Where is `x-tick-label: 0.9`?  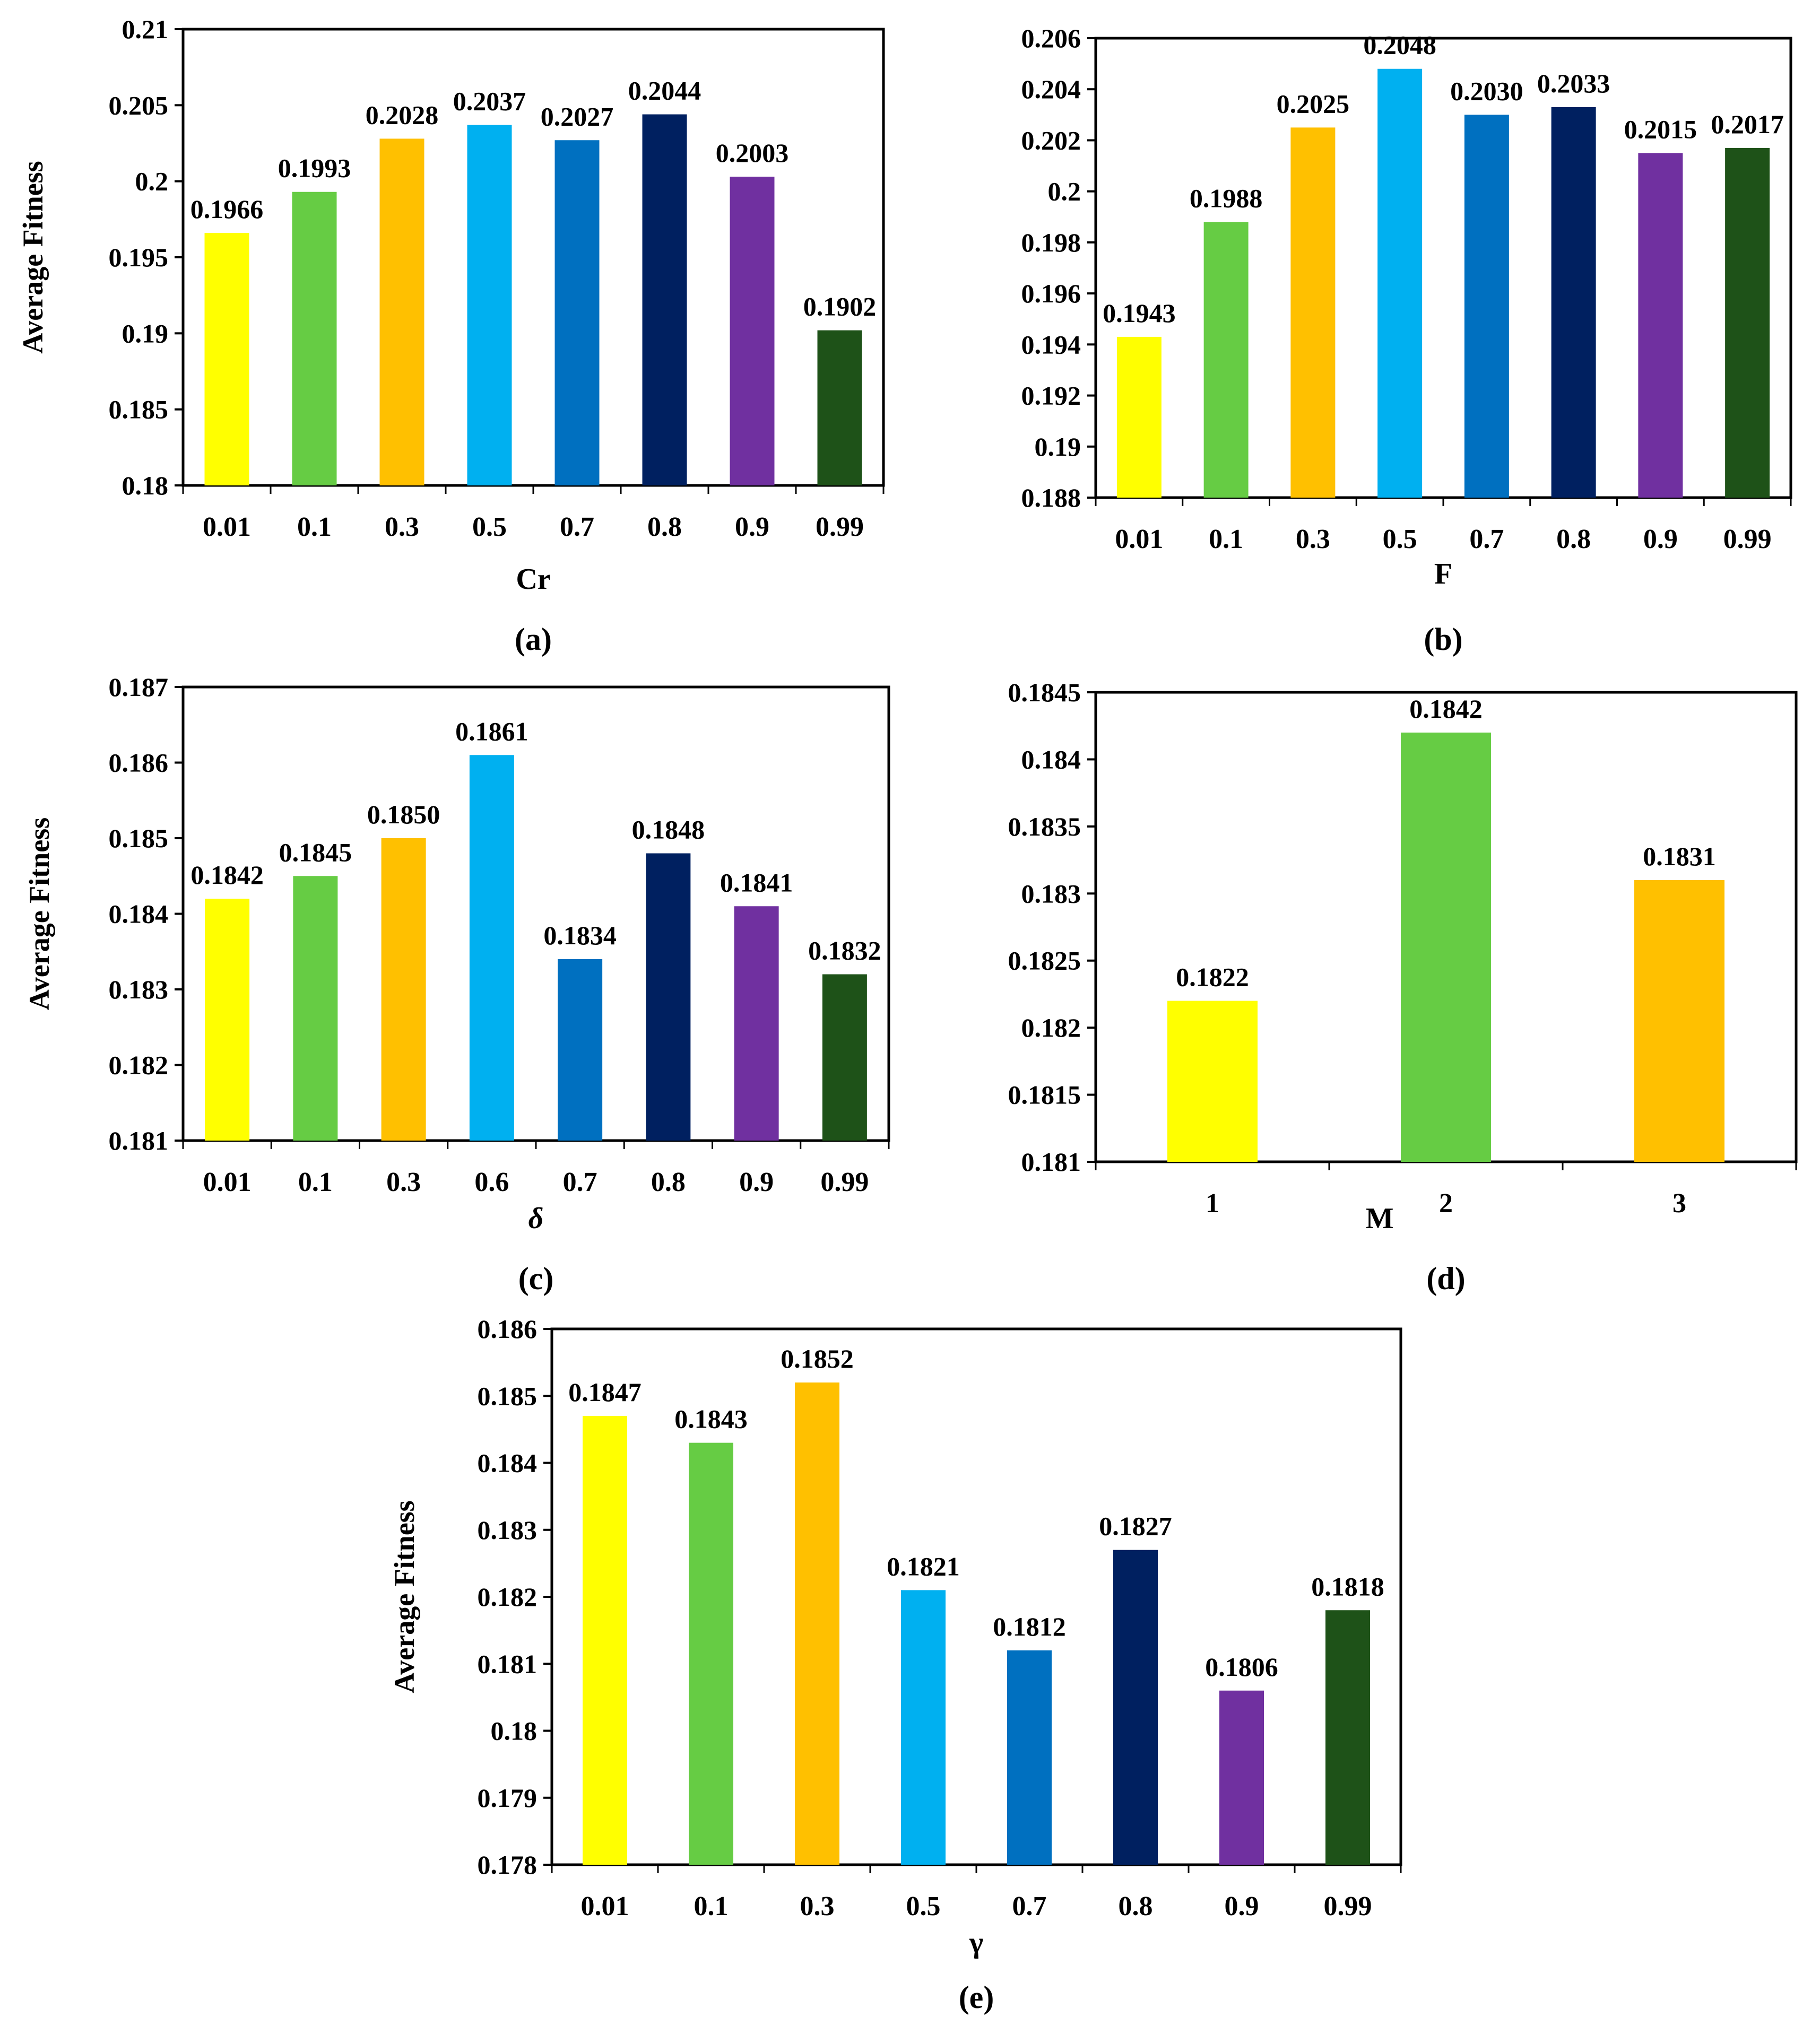 x-tick-label: 0.9 is located at coordinates (756, 1182).